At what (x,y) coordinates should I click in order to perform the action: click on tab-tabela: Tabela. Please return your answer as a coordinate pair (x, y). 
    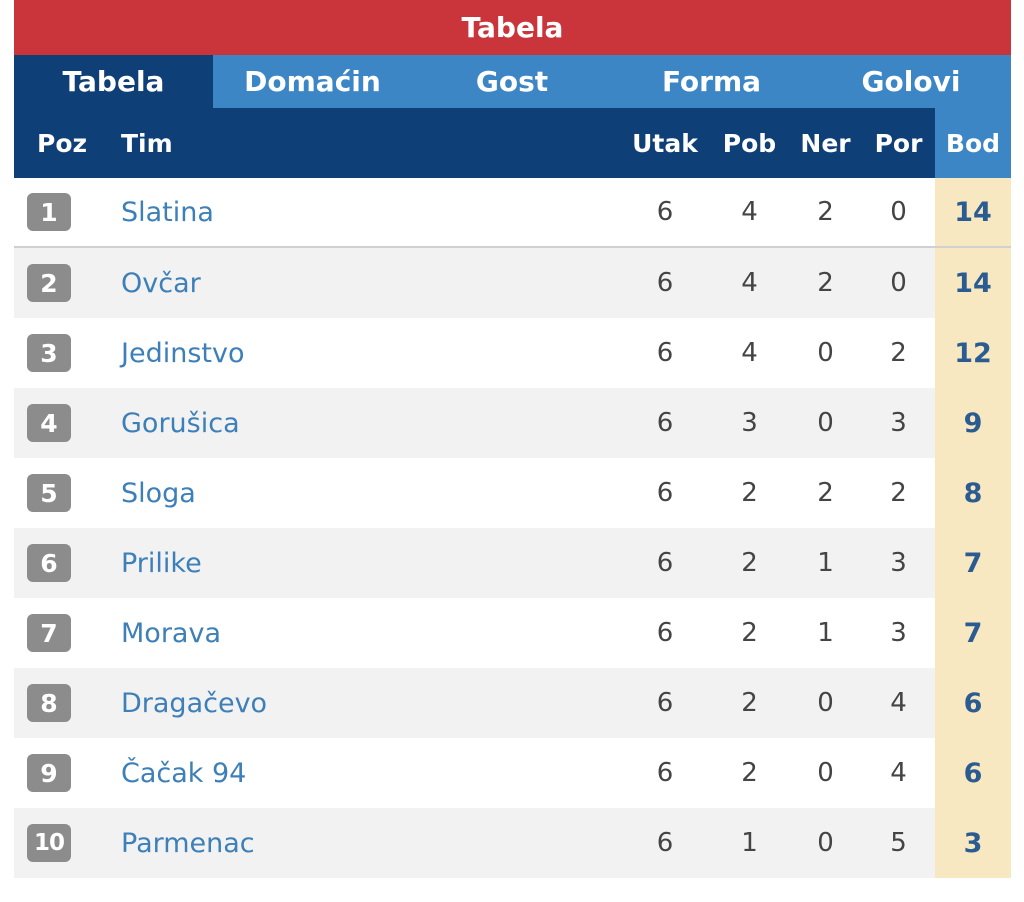
    Looking at the image, I should click on (113, 81).